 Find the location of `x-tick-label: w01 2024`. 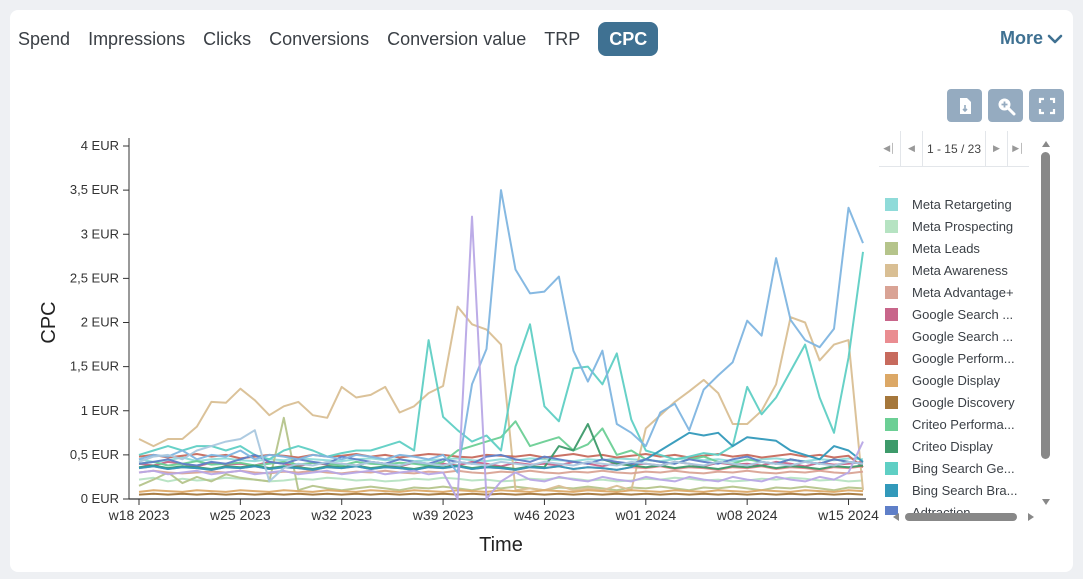

x-tick-label: w01 2024 is located at coordinates (645, 515).